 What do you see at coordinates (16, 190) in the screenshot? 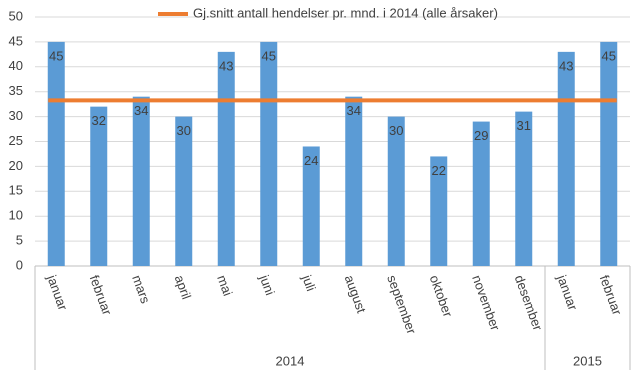
I see `y-tick-label: 15` at bounding box center [16, 190].